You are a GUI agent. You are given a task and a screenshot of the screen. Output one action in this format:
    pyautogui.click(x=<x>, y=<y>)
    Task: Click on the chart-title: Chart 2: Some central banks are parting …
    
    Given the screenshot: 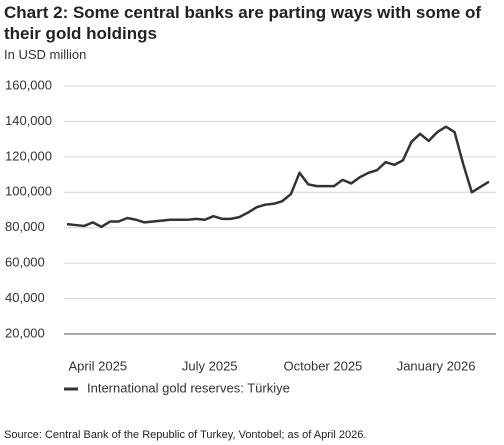 What is the action you would take?
    pyautogui.click(x=243, y=23)
    